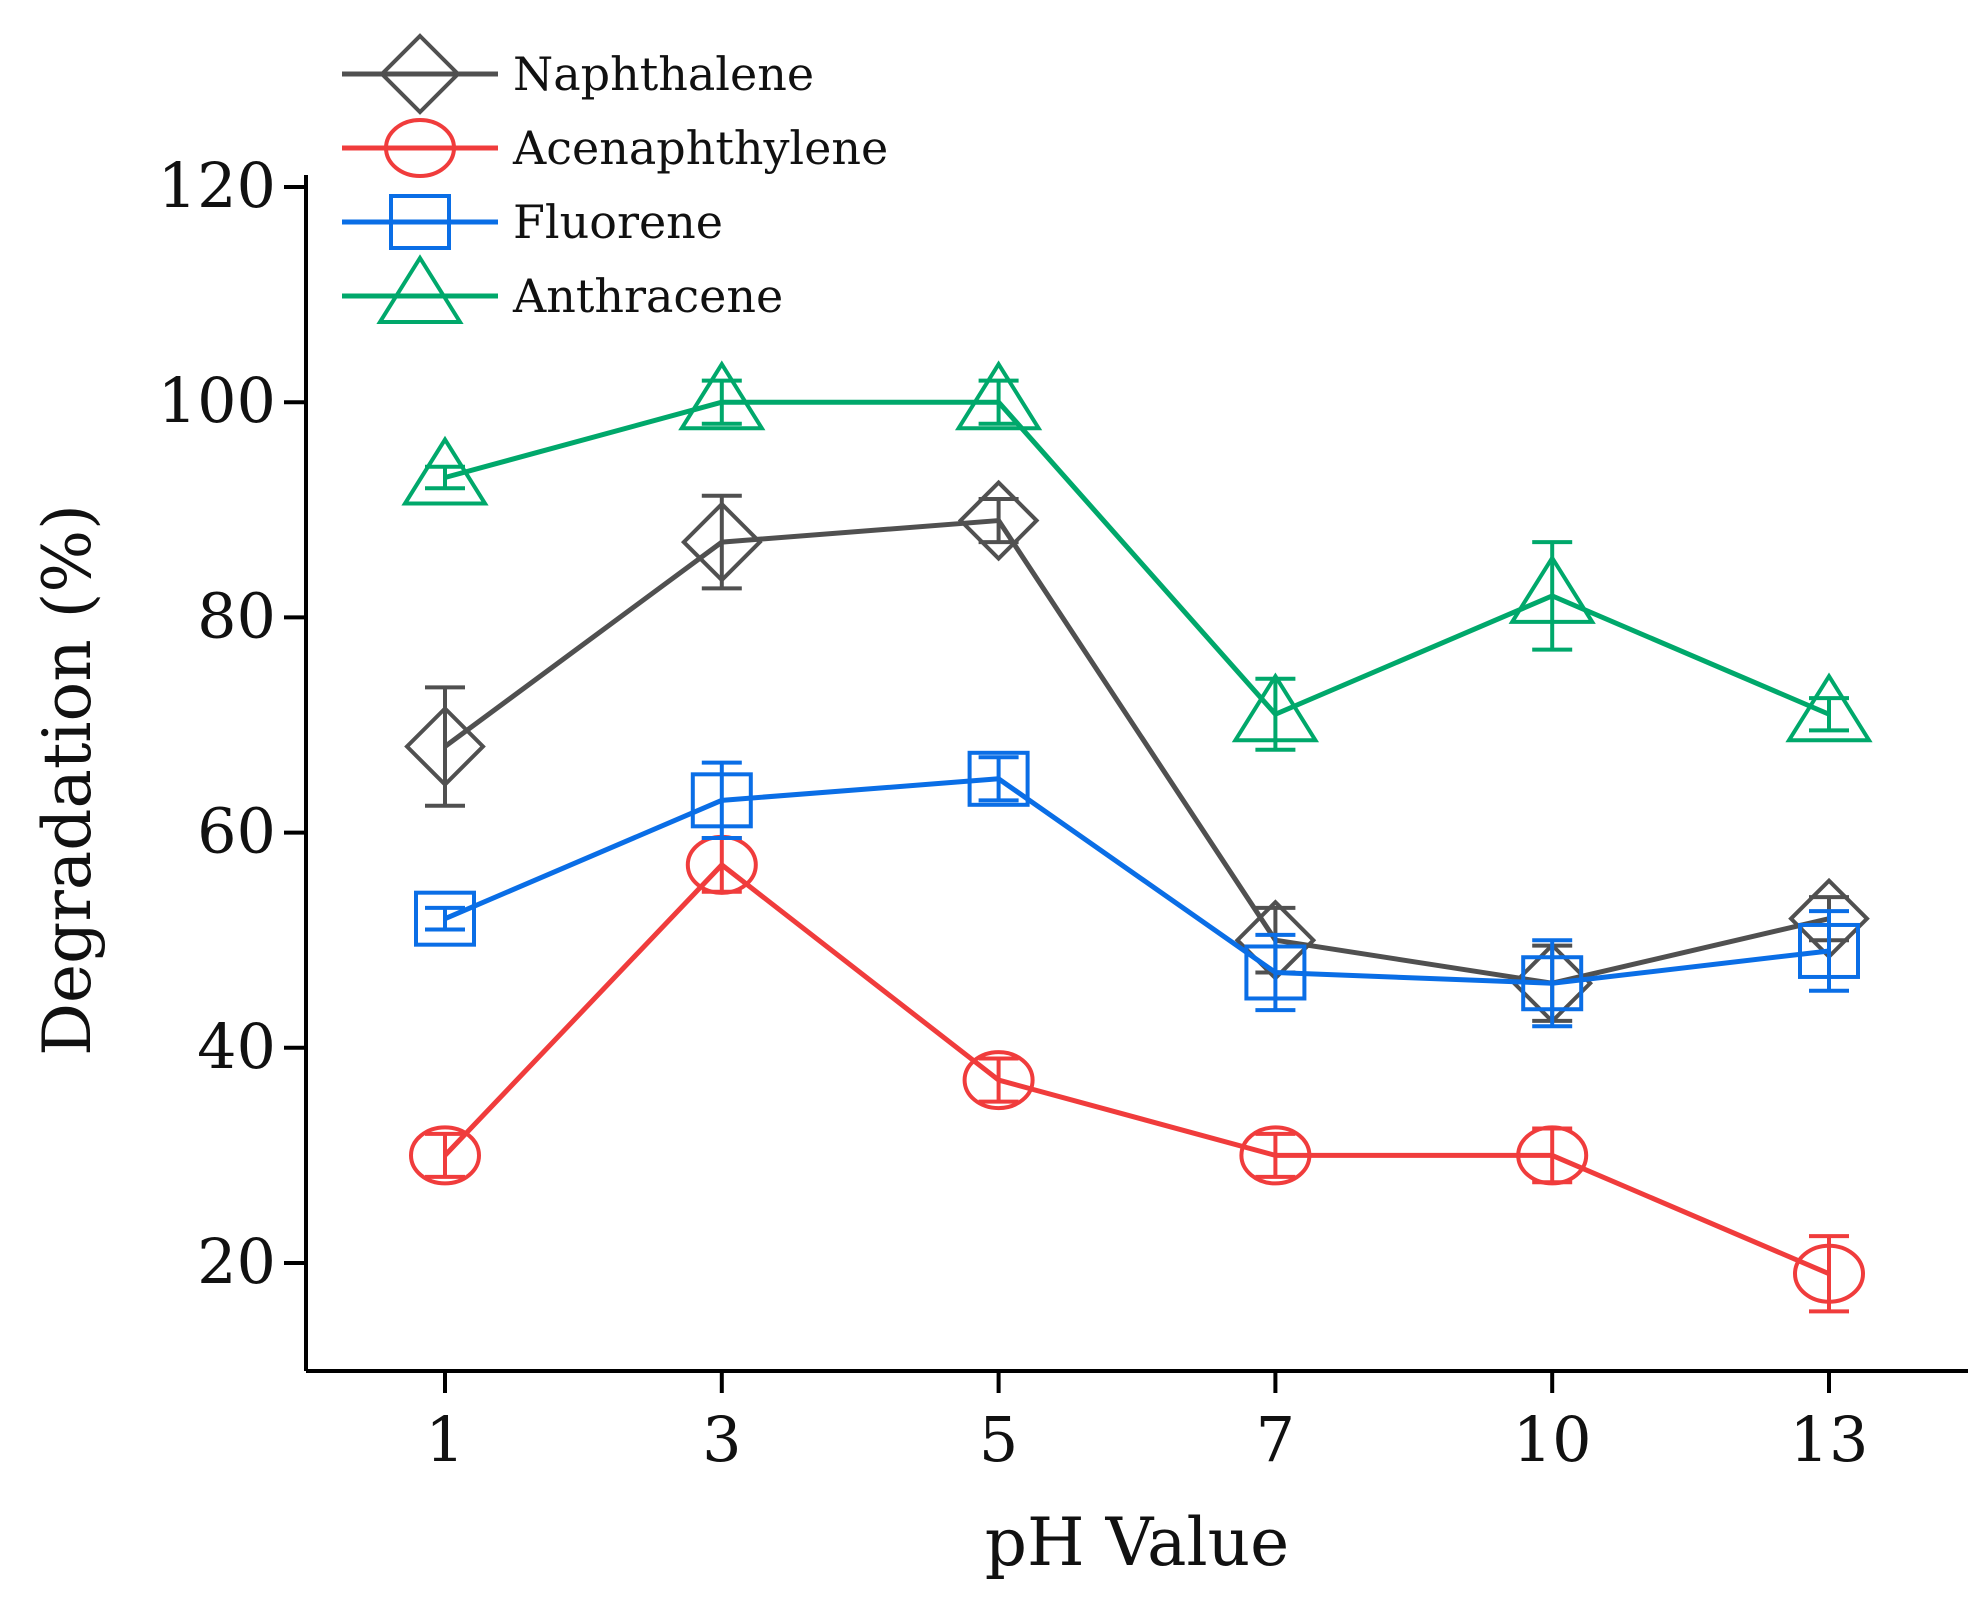 This screenshot has width=1987, height=1610. I want to click on y-tick-label: 100, so click(217, 400).